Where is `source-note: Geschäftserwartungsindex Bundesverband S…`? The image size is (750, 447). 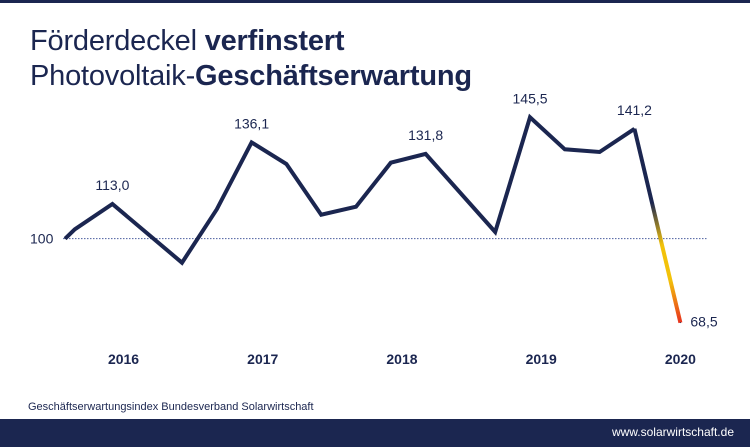
source-note: Geschäftserwartungsindex Bundesverband S… is located at coordinates (171, 407).